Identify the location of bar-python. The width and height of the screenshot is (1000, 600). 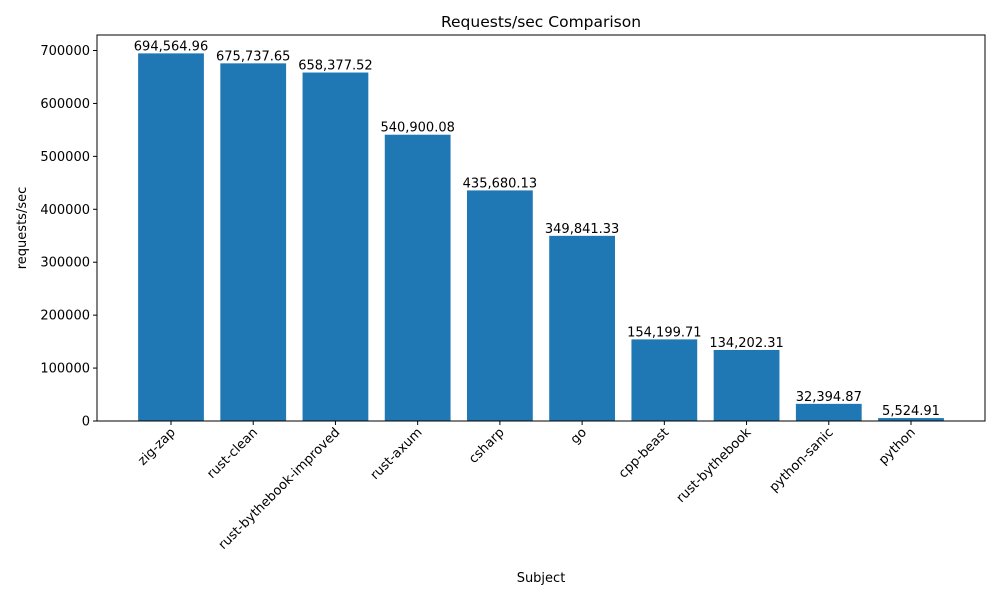
(911, 419).